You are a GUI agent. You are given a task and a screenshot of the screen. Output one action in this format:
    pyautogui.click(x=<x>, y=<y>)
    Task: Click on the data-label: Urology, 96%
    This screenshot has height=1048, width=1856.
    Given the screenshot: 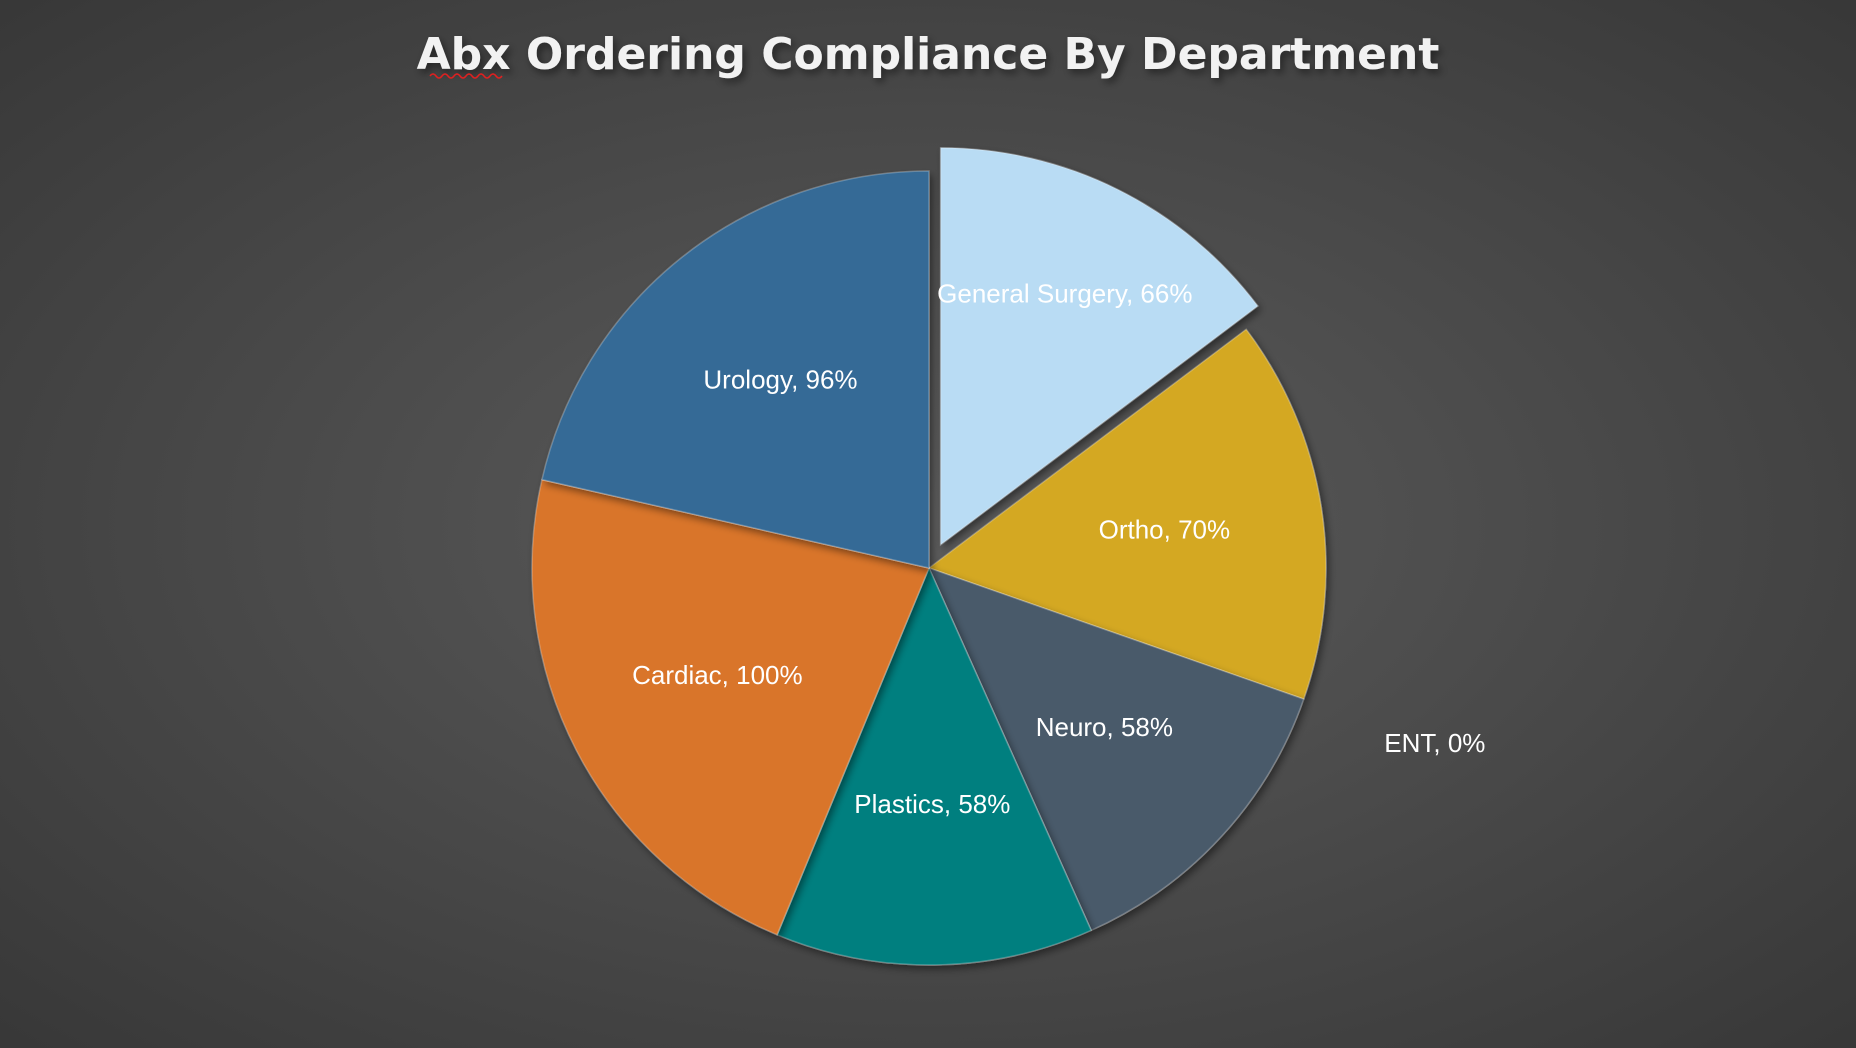 What is the action you would take?
    pyautogui.click(x=780, y=380)
    